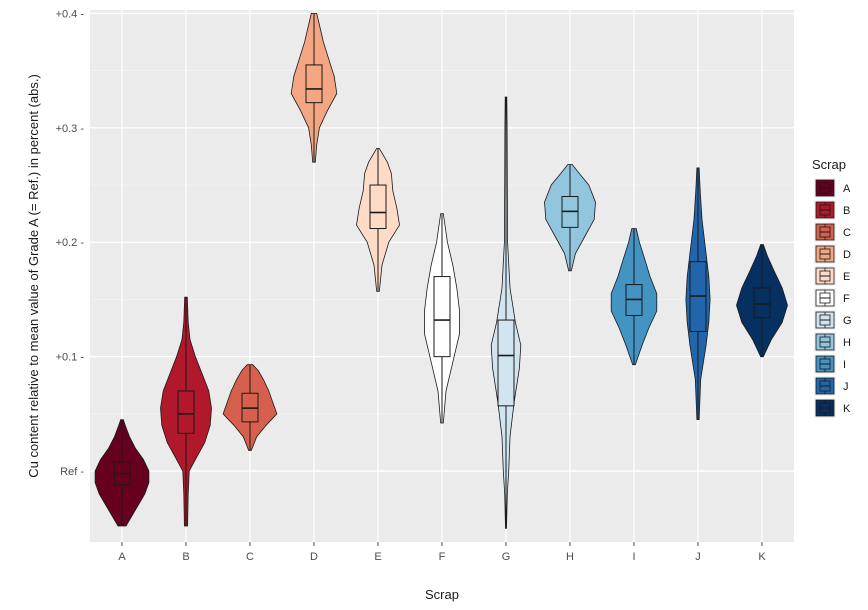 The width and height of the screenshot is (868, 610). What do you see at coordinates (832, 298) in the screenshot?
I see `legend-item-f: F` at bounding box center [832, 298].